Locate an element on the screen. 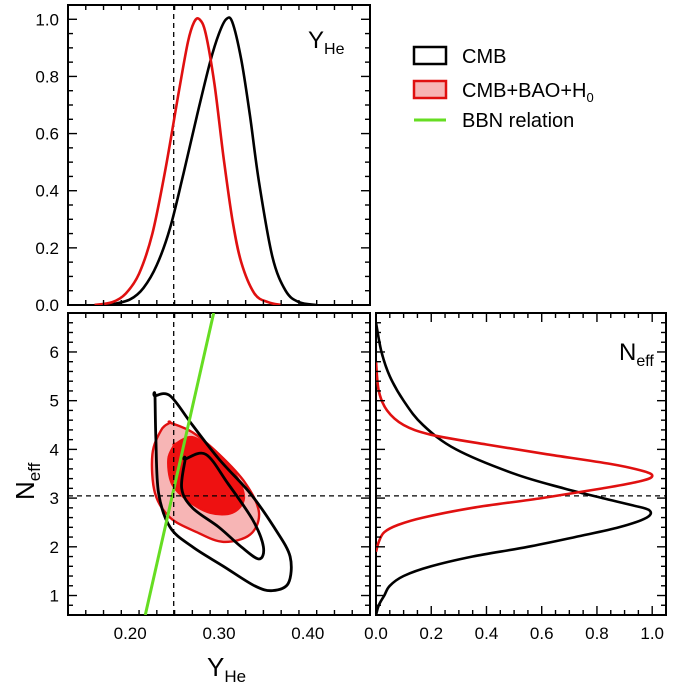 This screenshot has height=686, width=683. legend-label-cmb: CMB is located at coordinates (484, 57).